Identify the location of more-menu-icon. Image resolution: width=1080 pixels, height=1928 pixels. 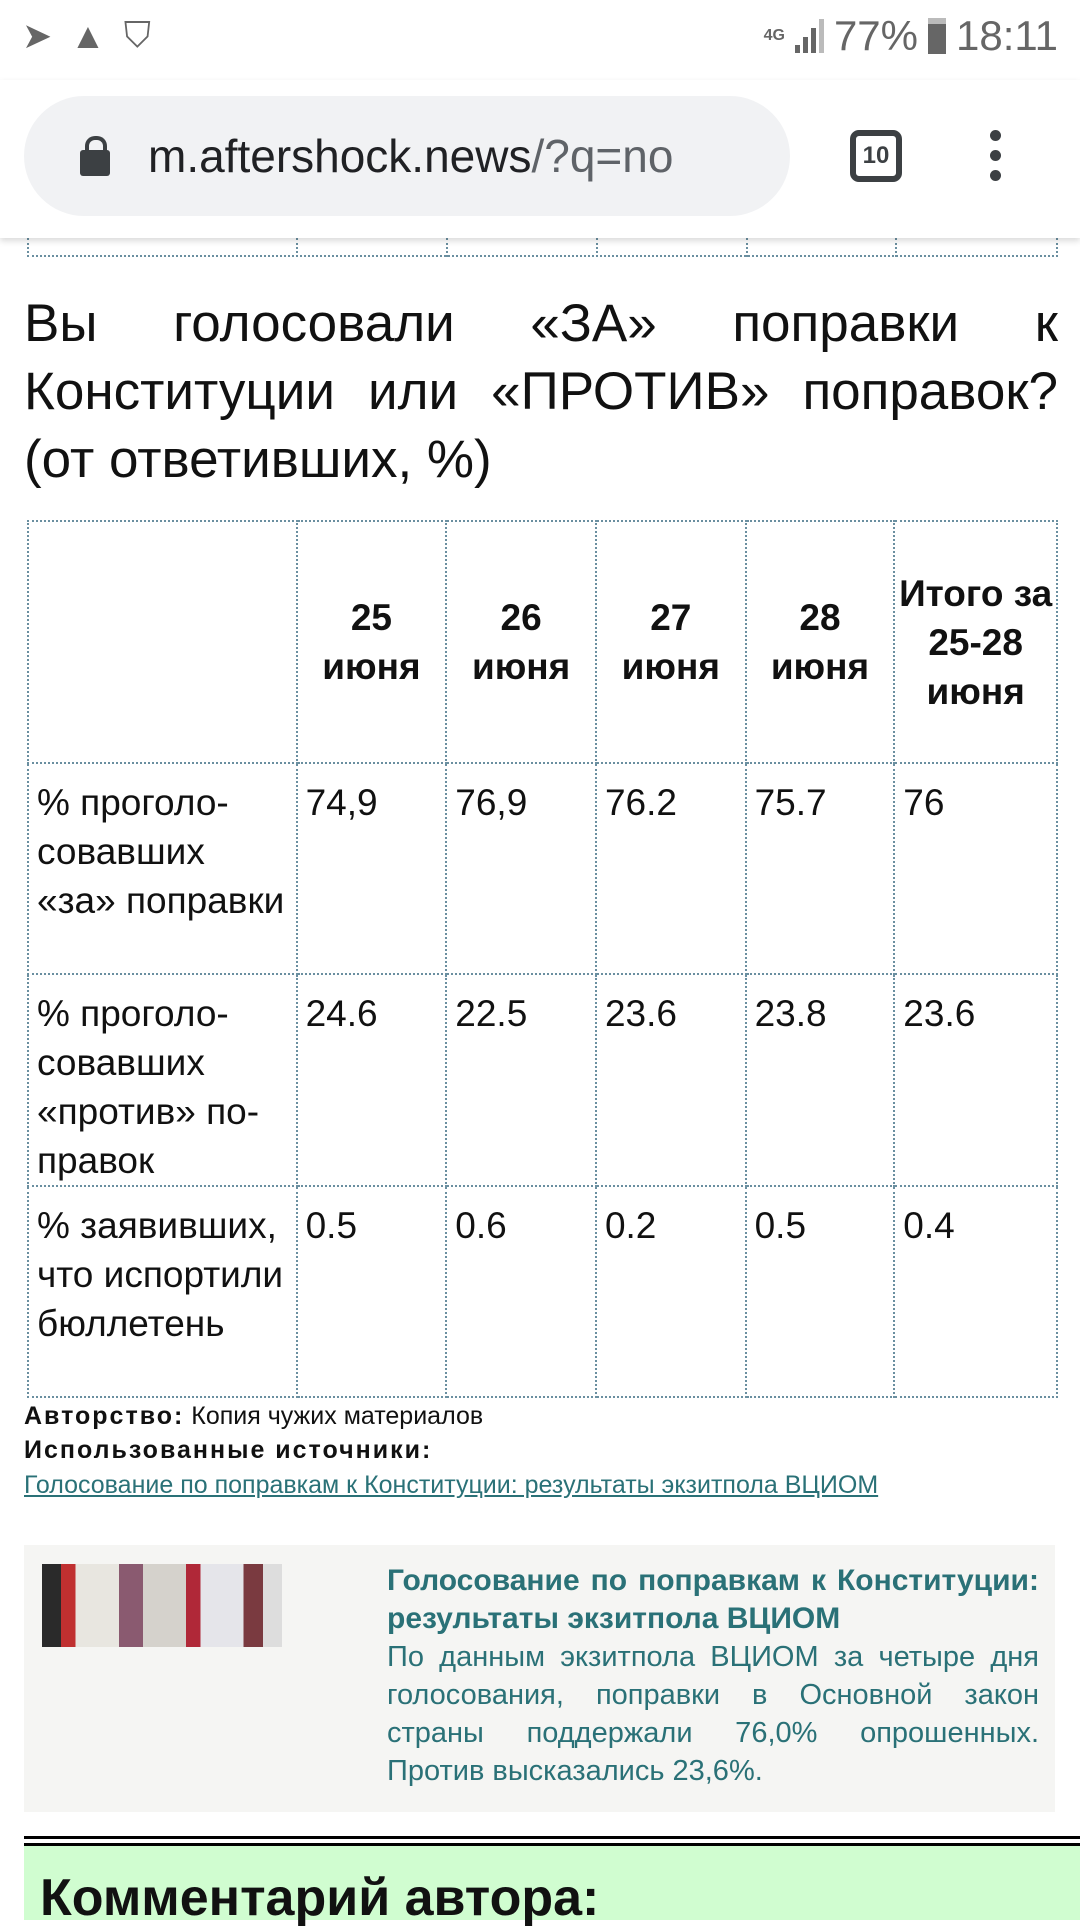
(995, 160).